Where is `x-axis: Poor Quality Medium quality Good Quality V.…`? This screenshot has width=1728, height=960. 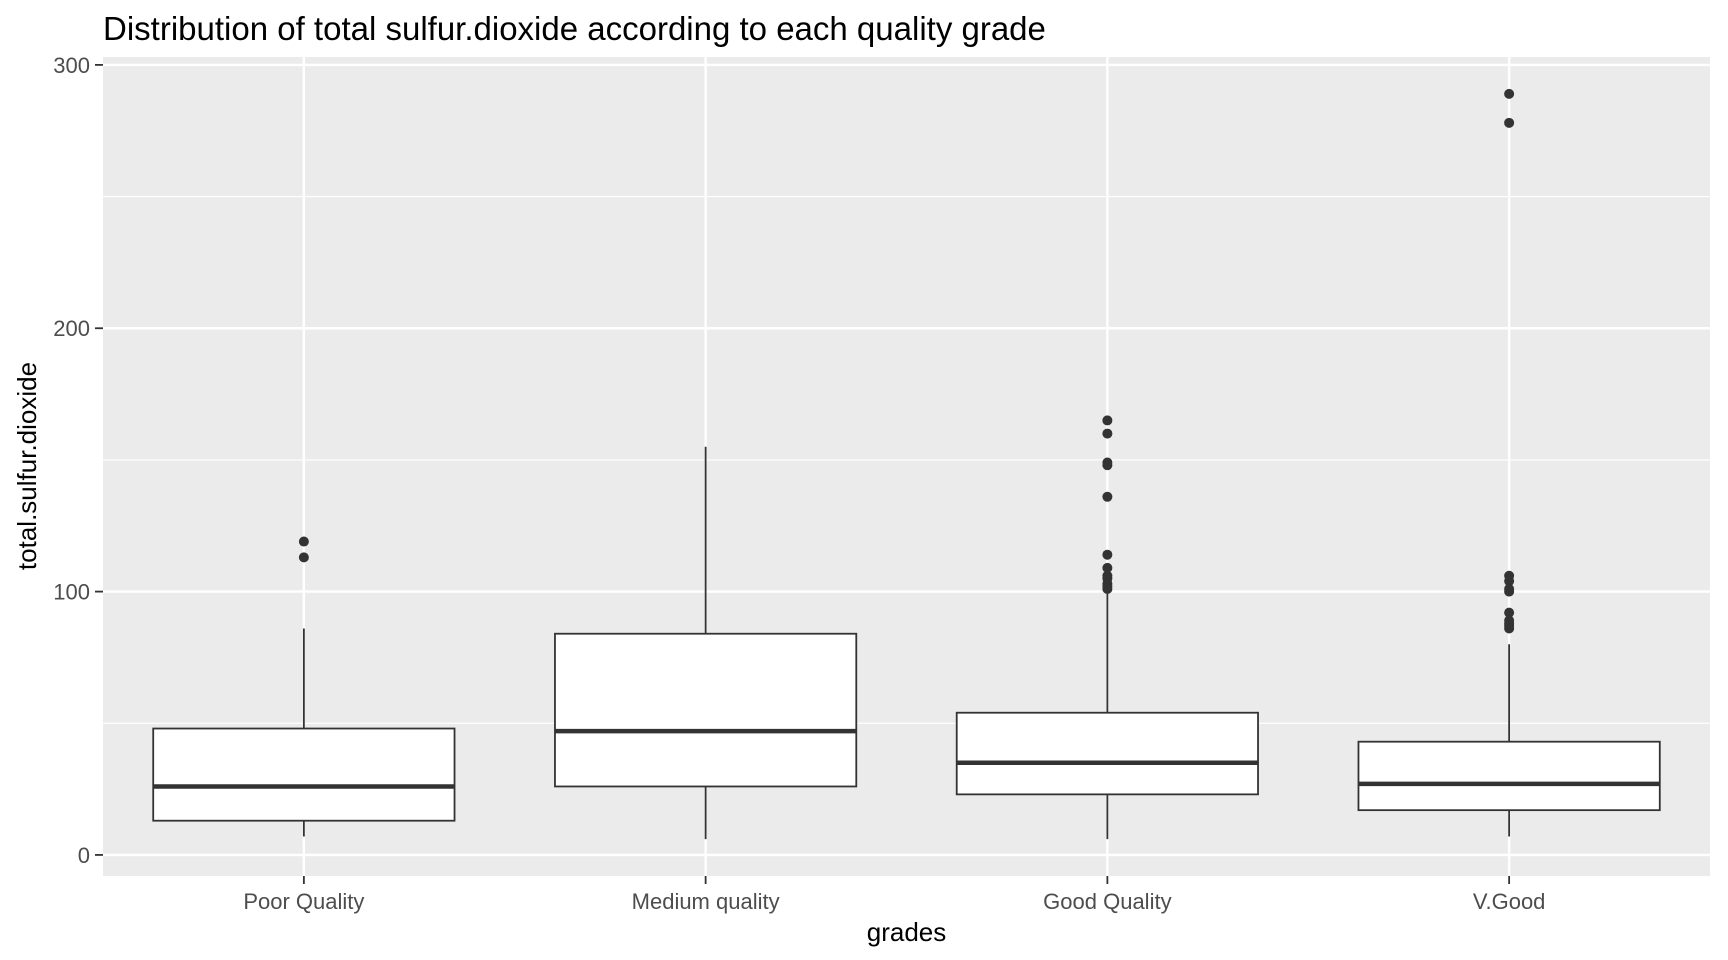 x-axis: Poor Quality Medium quality Good Quality V.… is located at coordinates (894, 895).